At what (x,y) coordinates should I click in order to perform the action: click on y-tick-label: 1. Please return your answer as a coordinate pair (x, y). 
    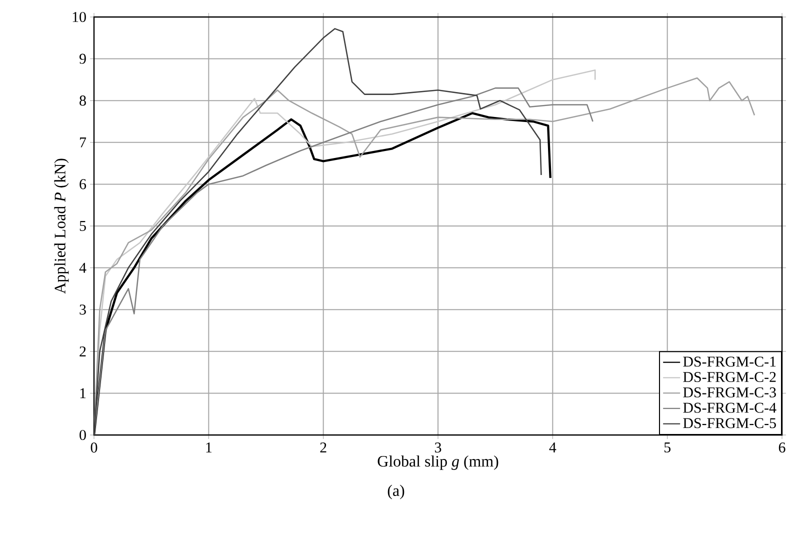
    Looking at the image, I should click on (83, 393).